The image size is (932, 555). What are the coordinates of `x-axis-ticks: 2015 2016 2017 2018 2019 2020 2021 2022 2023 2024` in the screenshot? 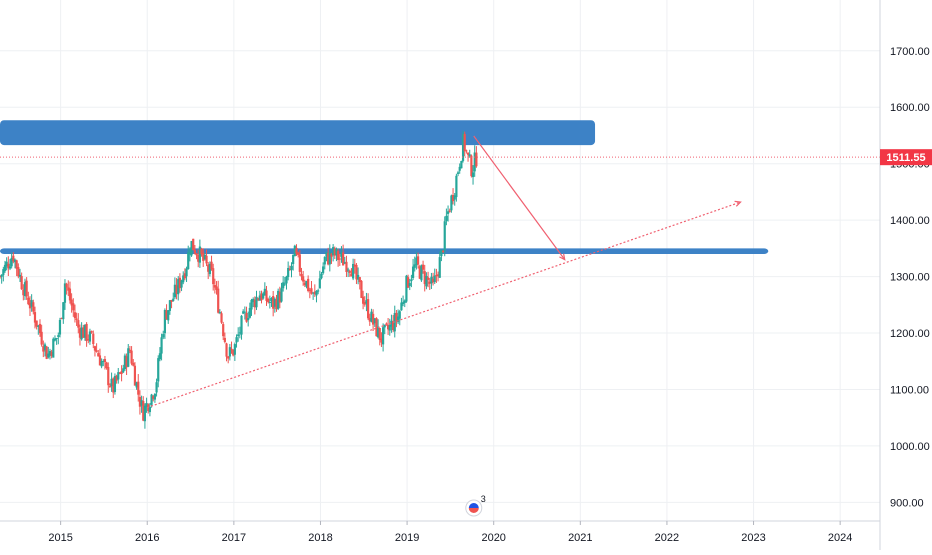 It's located at (450, 532).